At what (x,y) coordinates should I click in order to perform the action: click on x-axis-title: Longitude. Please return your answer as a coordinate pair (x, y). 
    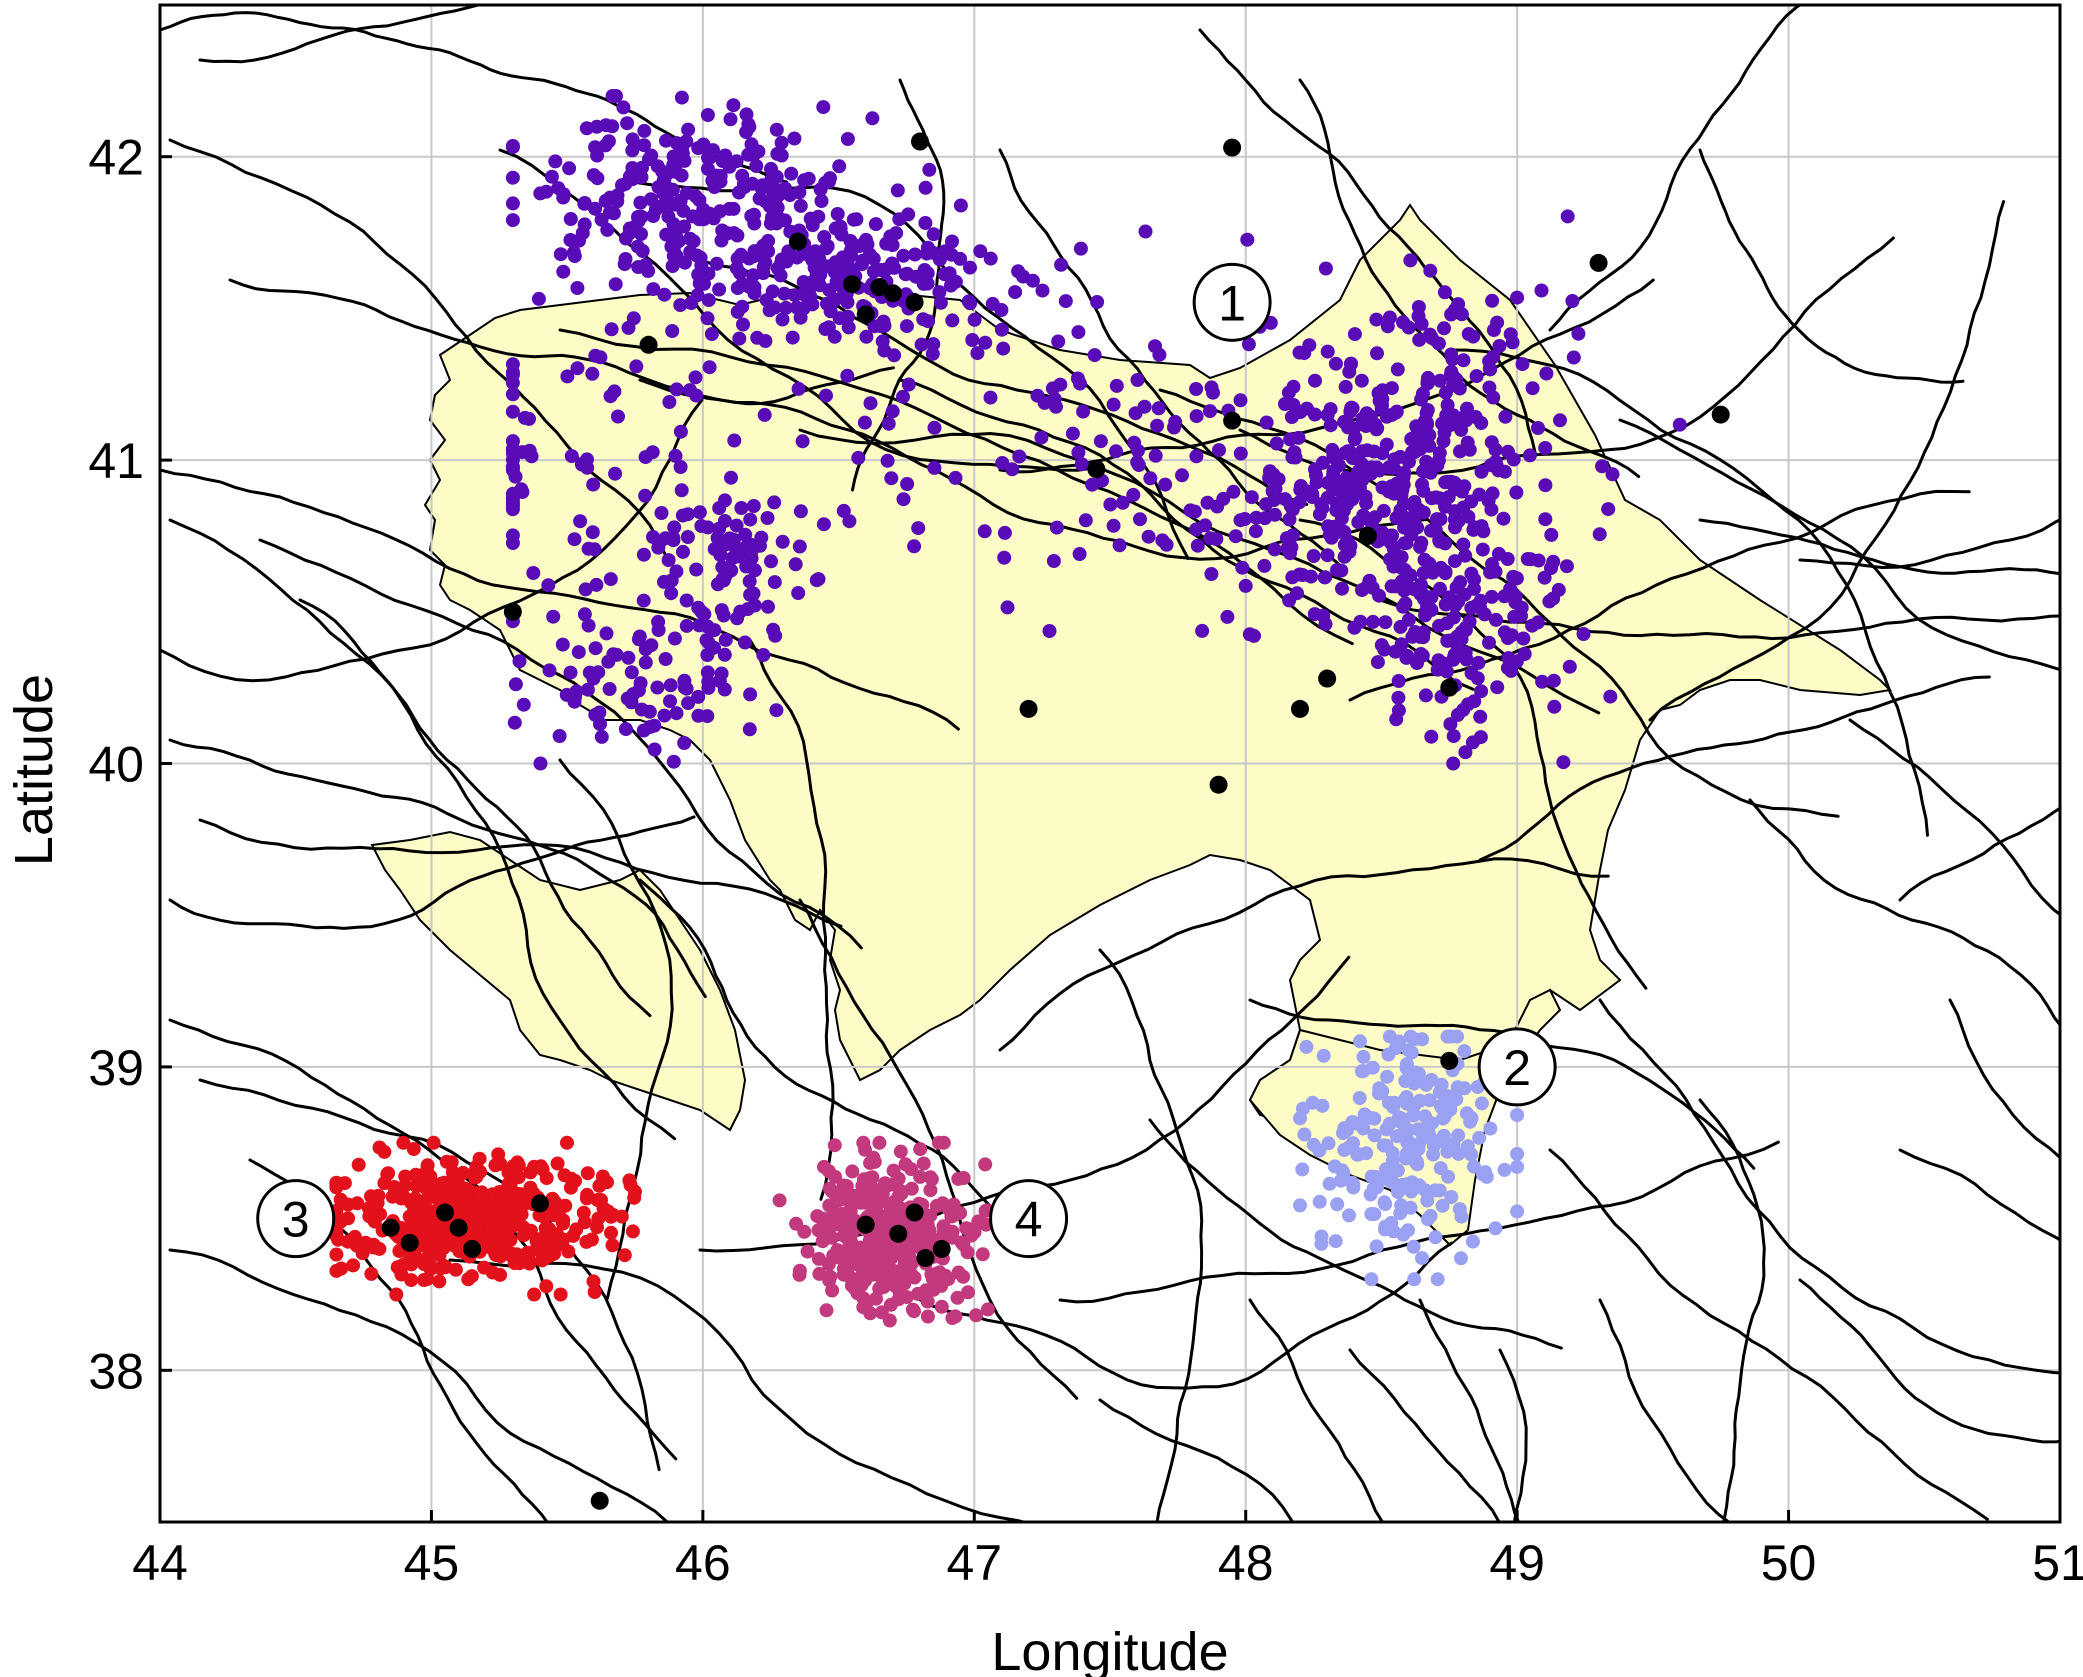
    Looking at the image, I should click on (1109, 1649).